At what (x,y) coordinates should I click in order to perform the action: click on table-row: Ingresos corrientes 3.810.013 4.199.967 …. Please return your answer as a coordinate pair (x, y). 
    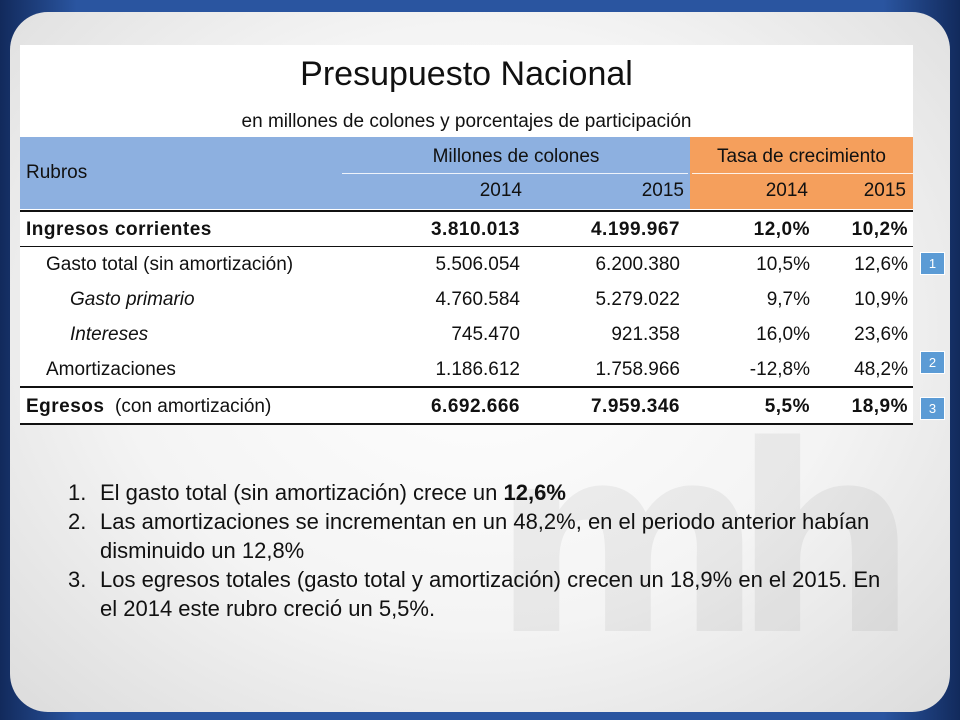
    Looking at the image, I should click on (466, 230).